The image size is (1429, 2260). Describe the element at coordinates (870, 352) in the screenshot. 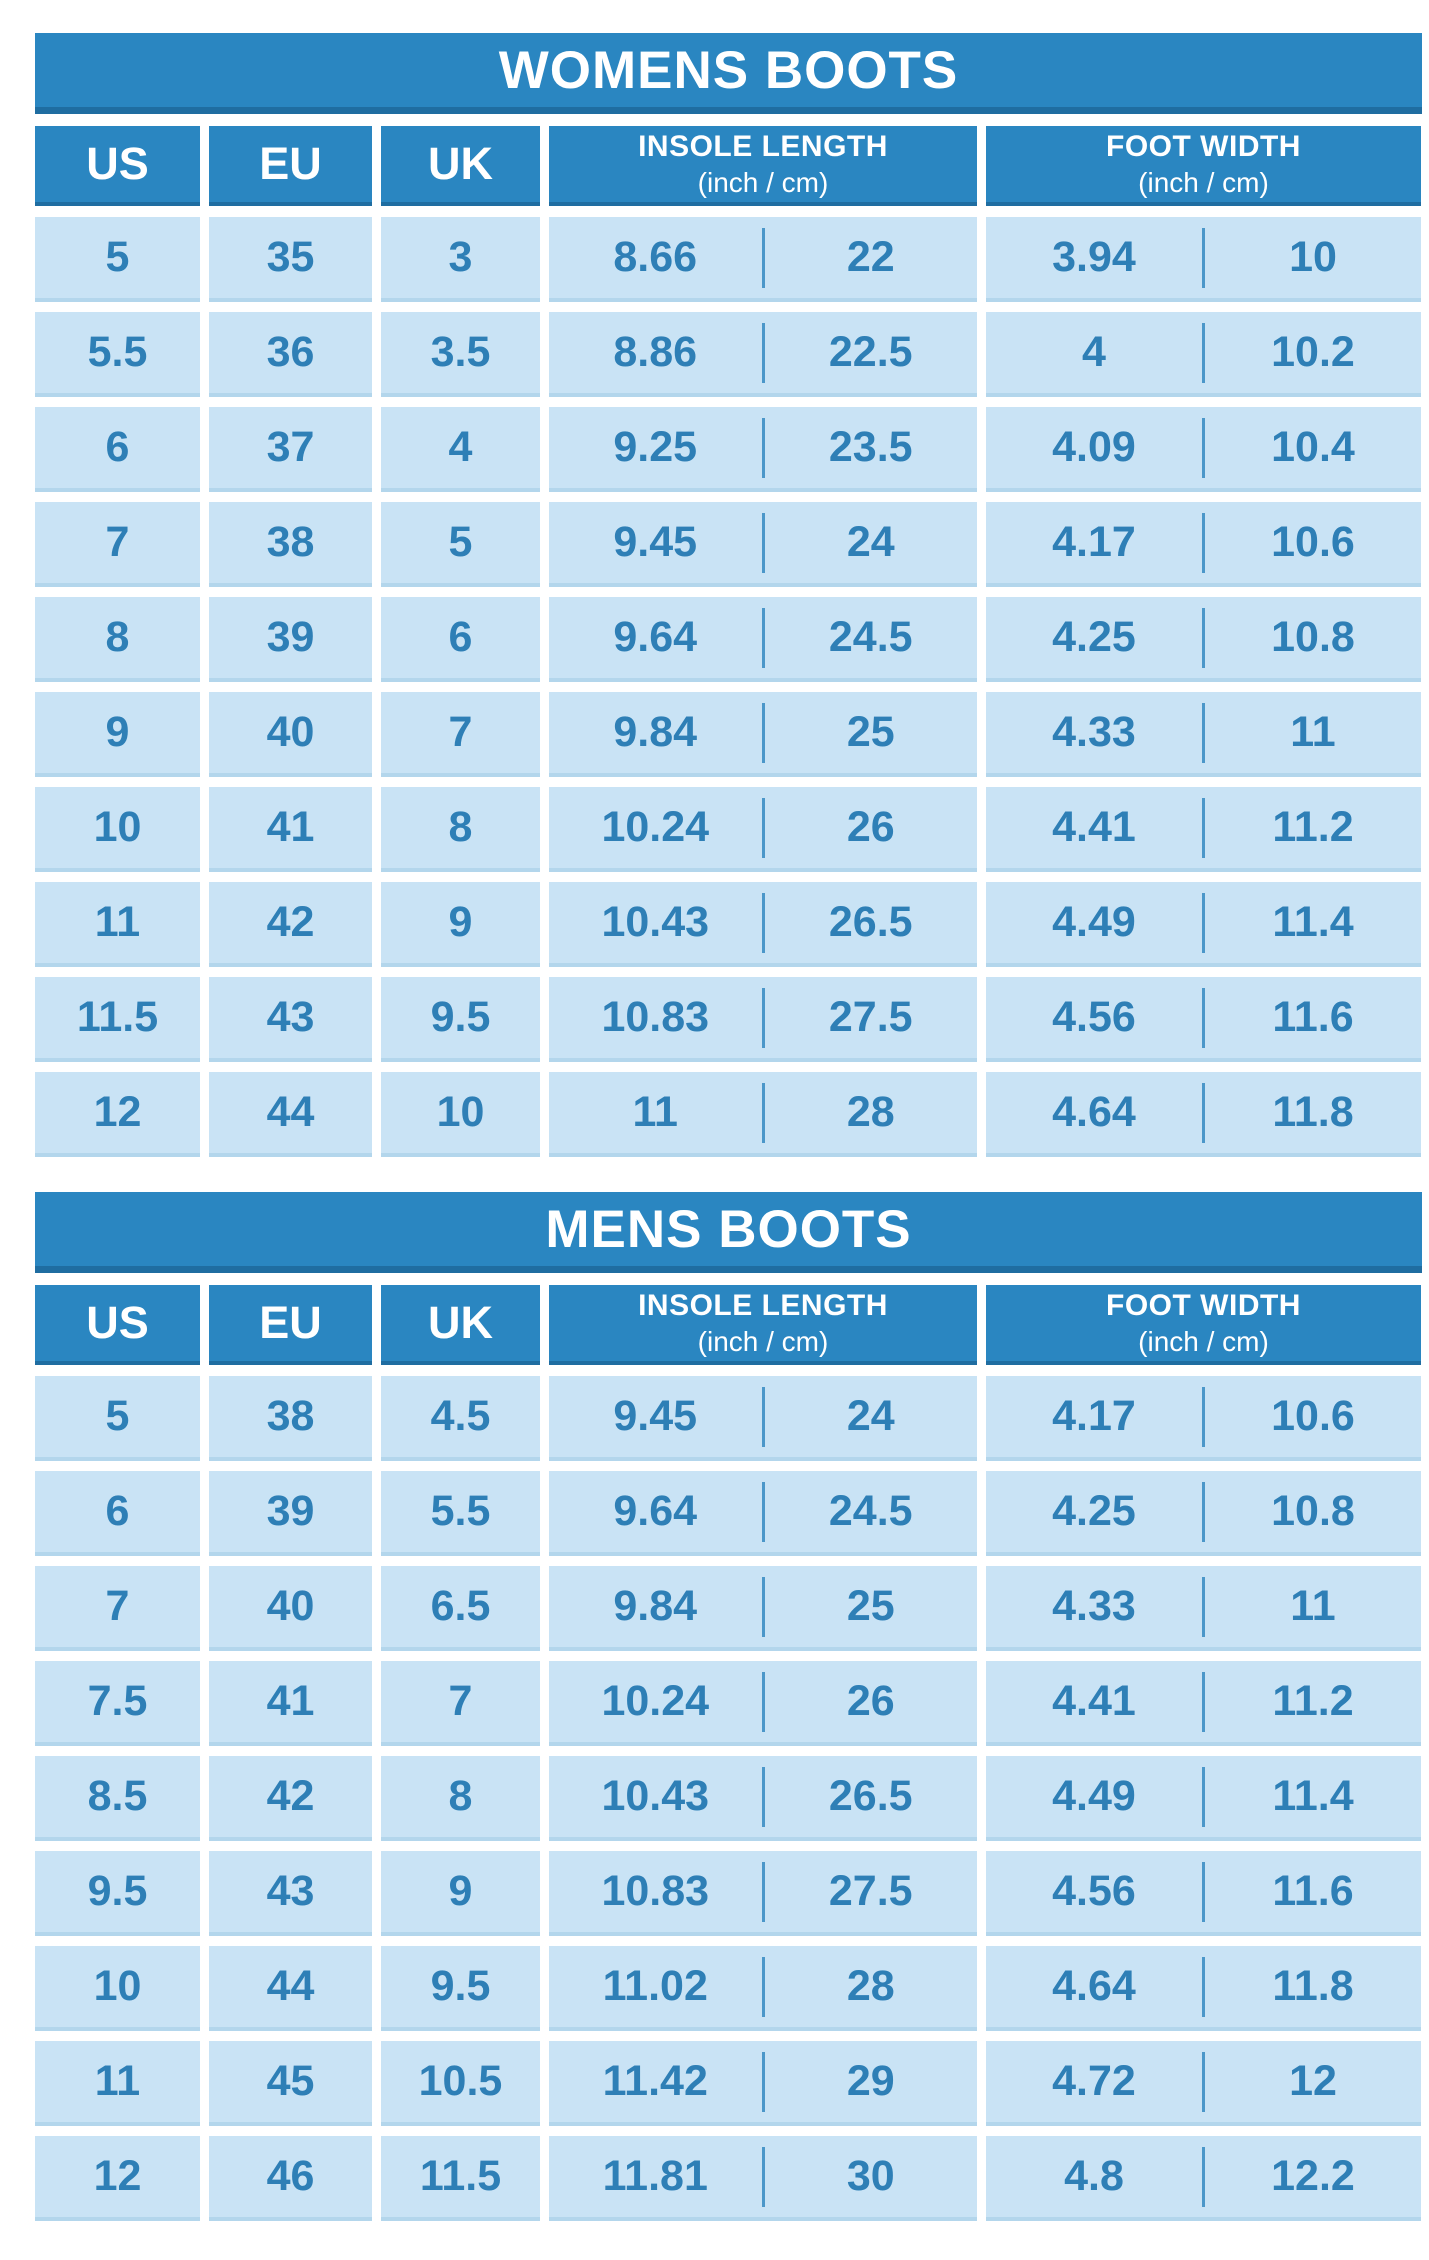

I see `insole-cm-value: 22.5` at that location.